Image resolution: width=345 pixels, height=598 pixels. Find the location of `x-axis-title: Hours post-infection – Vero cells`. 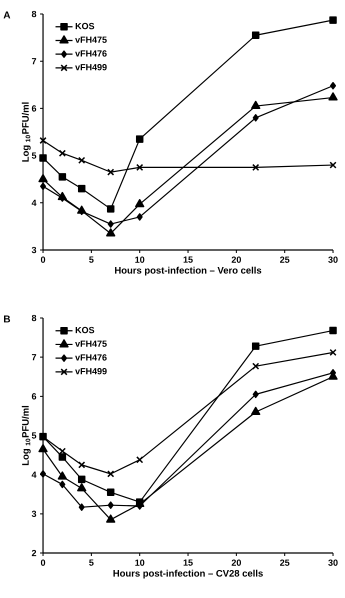

x-axis-title: Hours post-infection – Vero cells is located at coordinates (188, 271).